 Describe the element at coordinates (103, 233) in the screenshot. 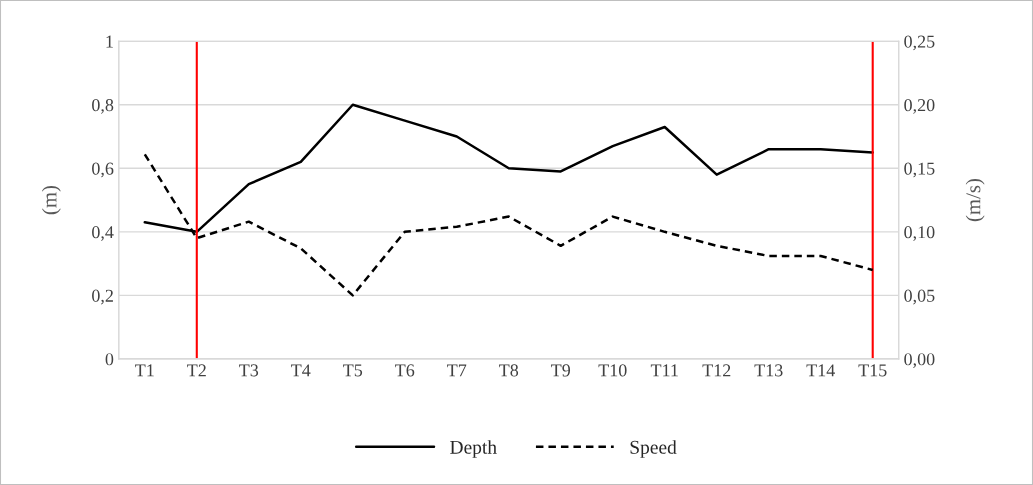

I see `y-tick-label: 0,4` at that location.